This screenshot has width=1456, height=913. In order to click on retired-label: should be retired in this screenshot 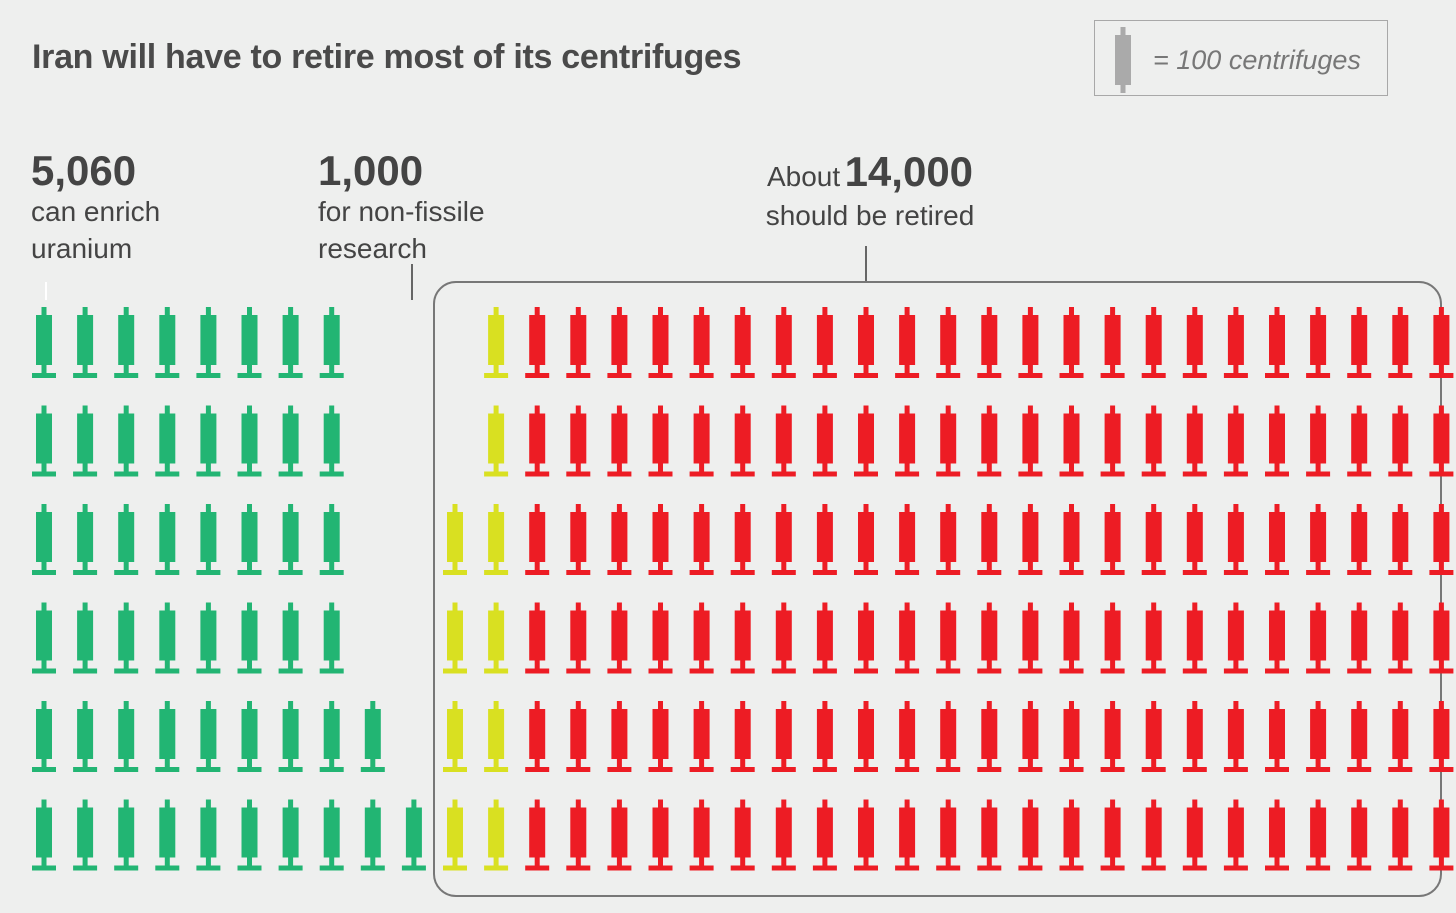, I will do `click(870, 215)`.